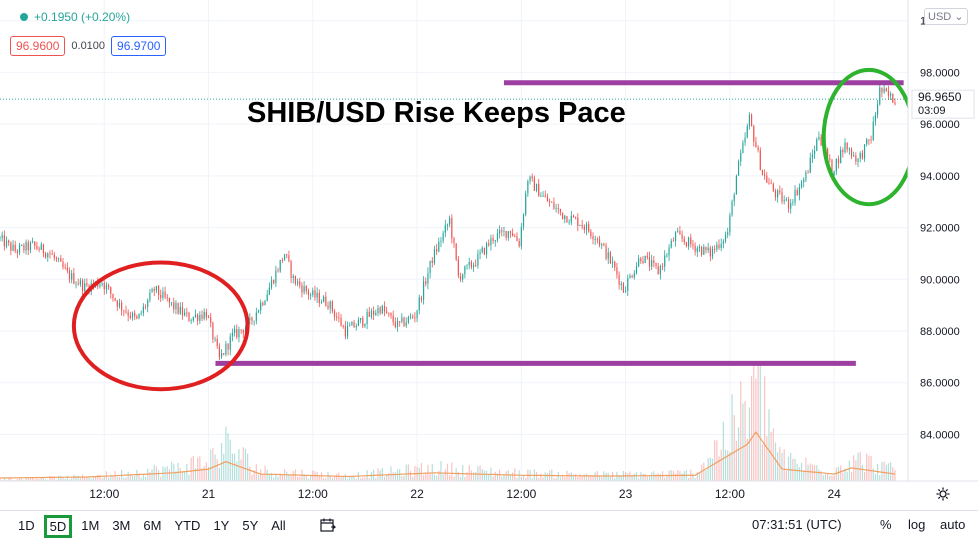  Describe the element at coordinates (90, 525) in the screenshot. I see `range-button-1m: 1M` at that location.